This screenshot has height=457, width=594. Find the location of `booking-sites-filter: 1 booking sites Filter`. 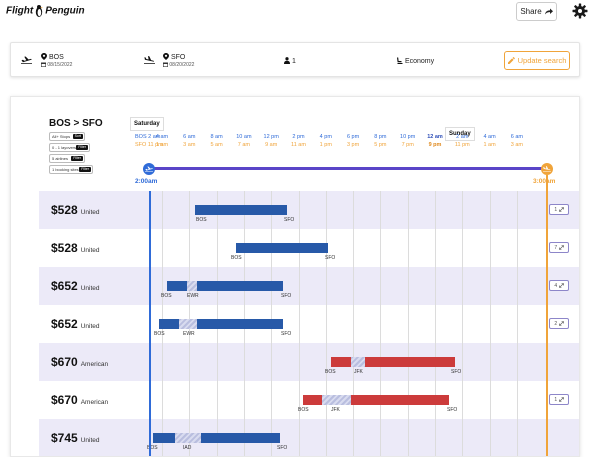

booking-sites-filter: 1 booking sites Filter is located at coordinates (71, 169).